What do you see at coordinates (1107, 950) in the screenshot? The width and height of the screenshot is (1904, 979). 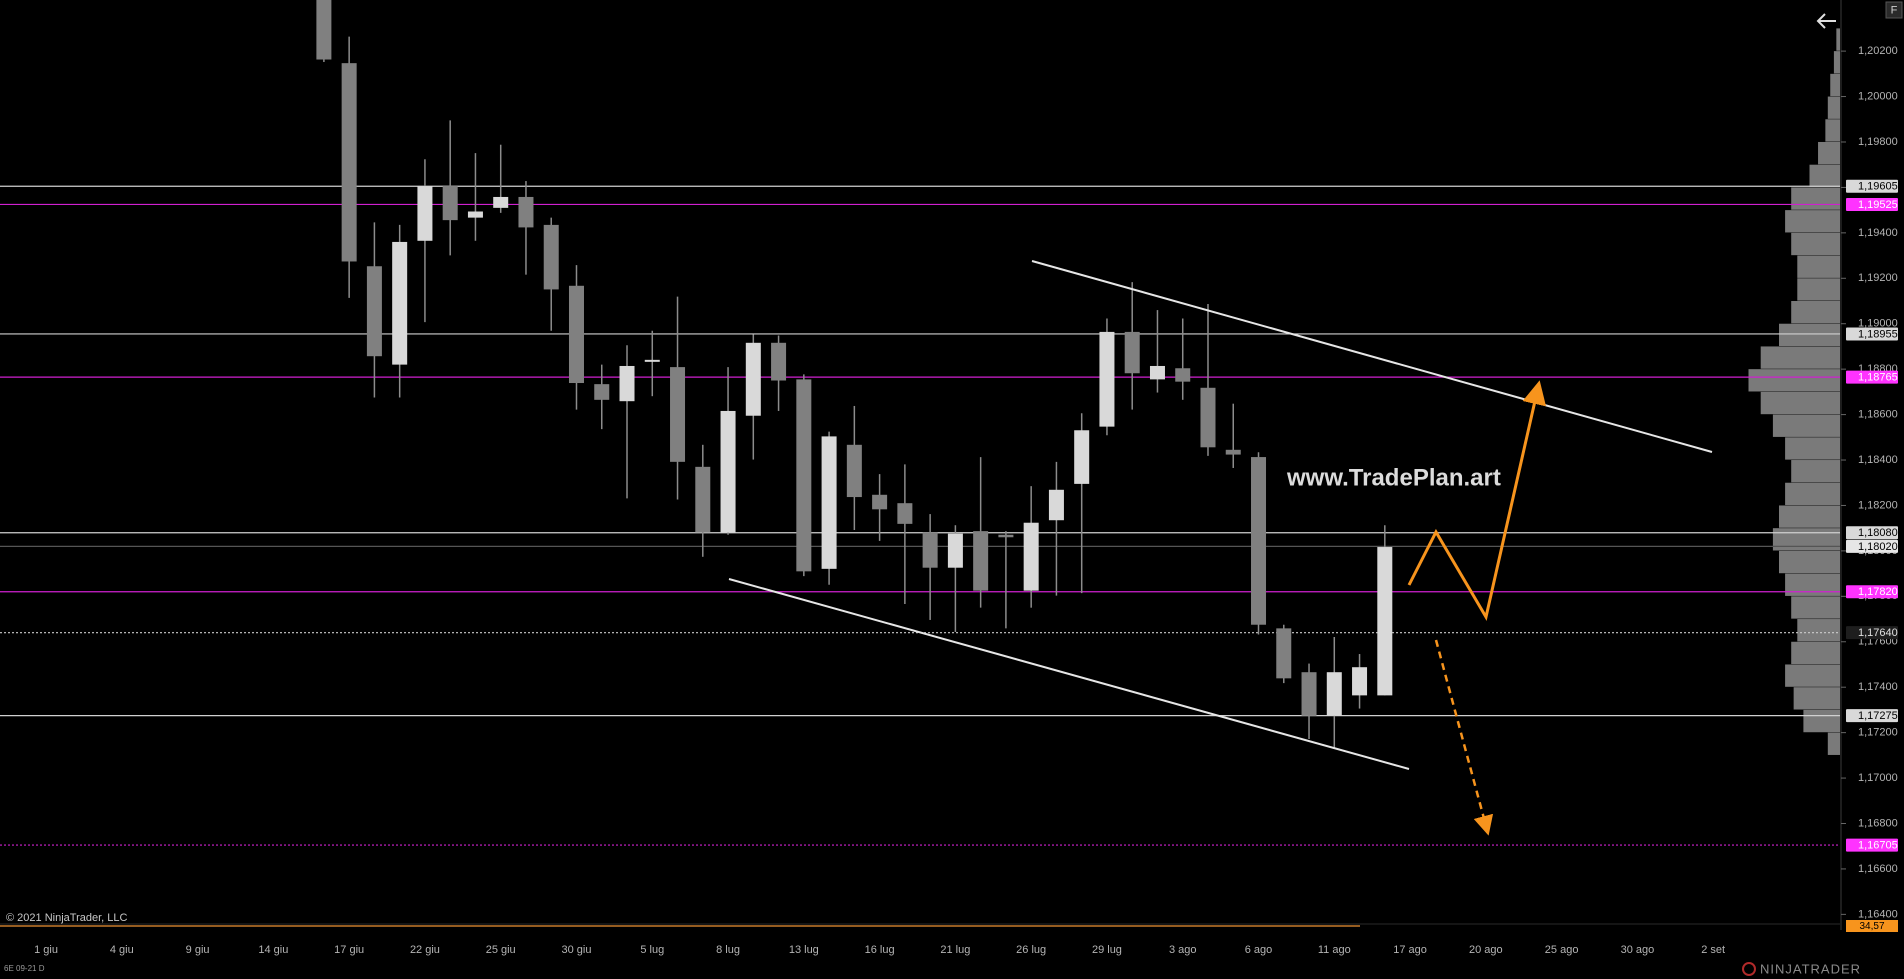 I see `x-tick-label: 29 lug` at bounding box center [1107, 950].